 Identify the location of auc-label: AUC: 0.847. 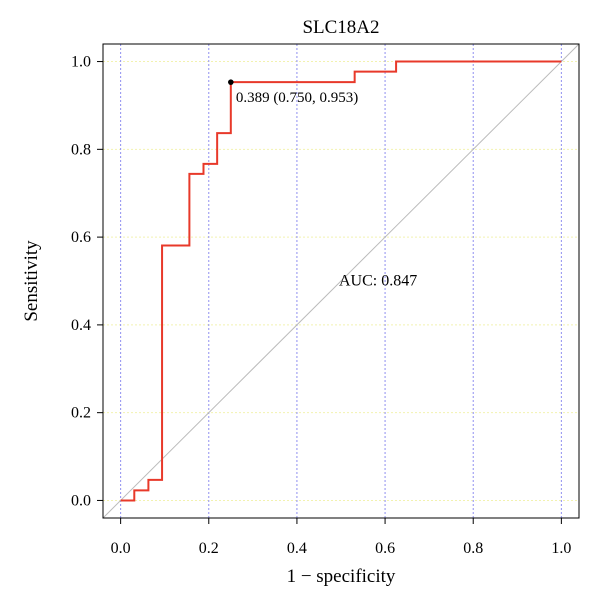
(378, 280).